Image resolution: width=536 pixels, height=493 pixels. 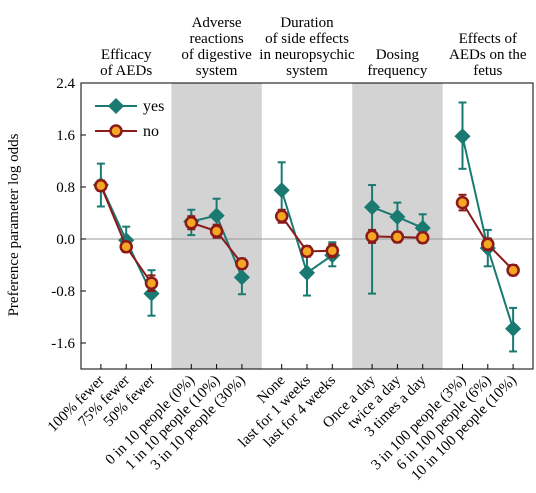 What do you see at coordinates (307, 55) in the screenshot?
I see `group-title-line: in neuropsychic` at bounding box center [307, 55].